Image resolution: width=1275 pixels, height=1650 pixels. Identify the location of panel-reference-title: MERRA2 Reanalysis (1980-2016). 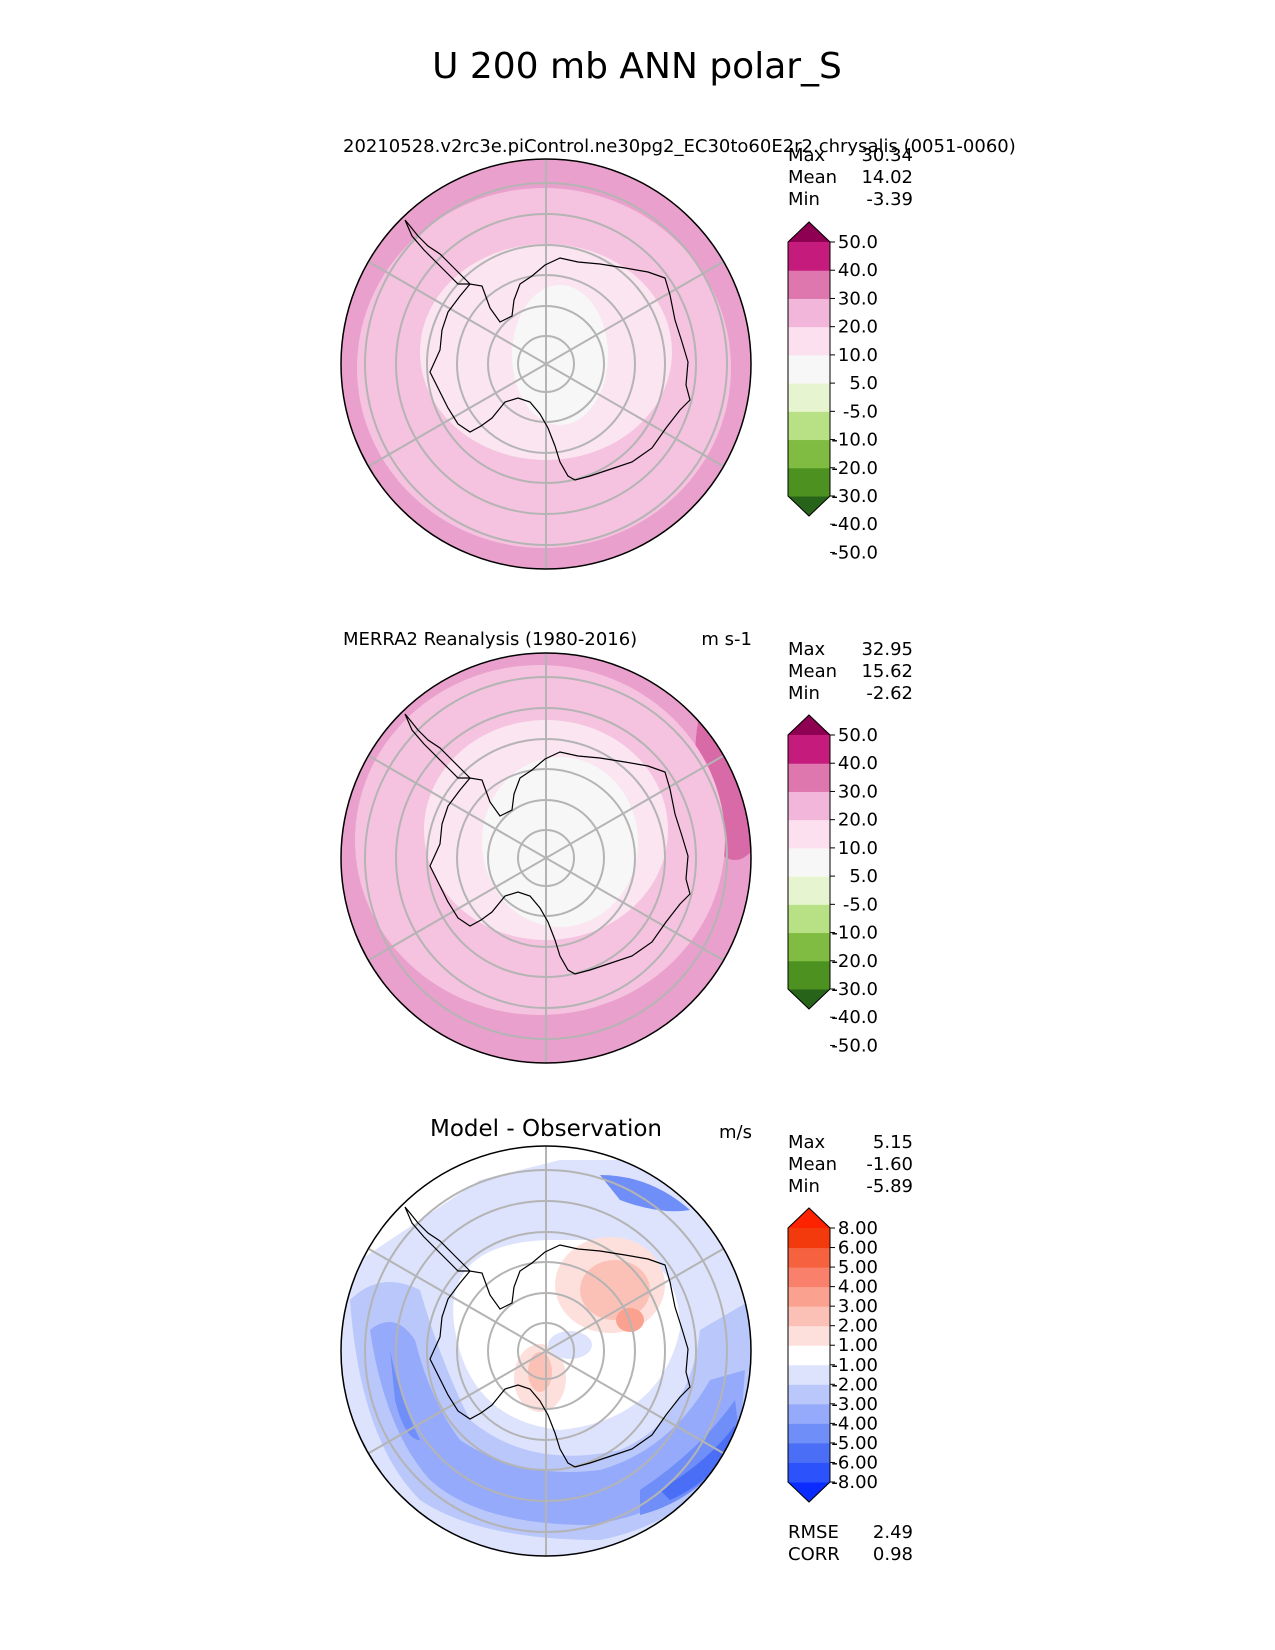
(490, 639).